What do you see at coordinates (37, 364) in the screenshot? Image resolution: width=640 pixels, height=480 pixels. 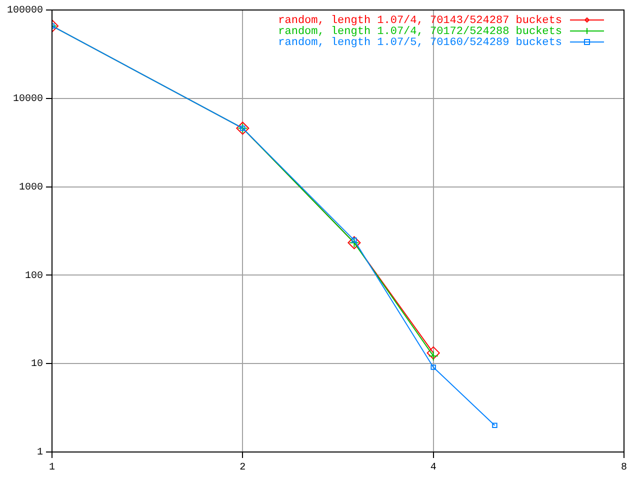 I see `y-tick-label: 10` at bounding box center [37, 364].